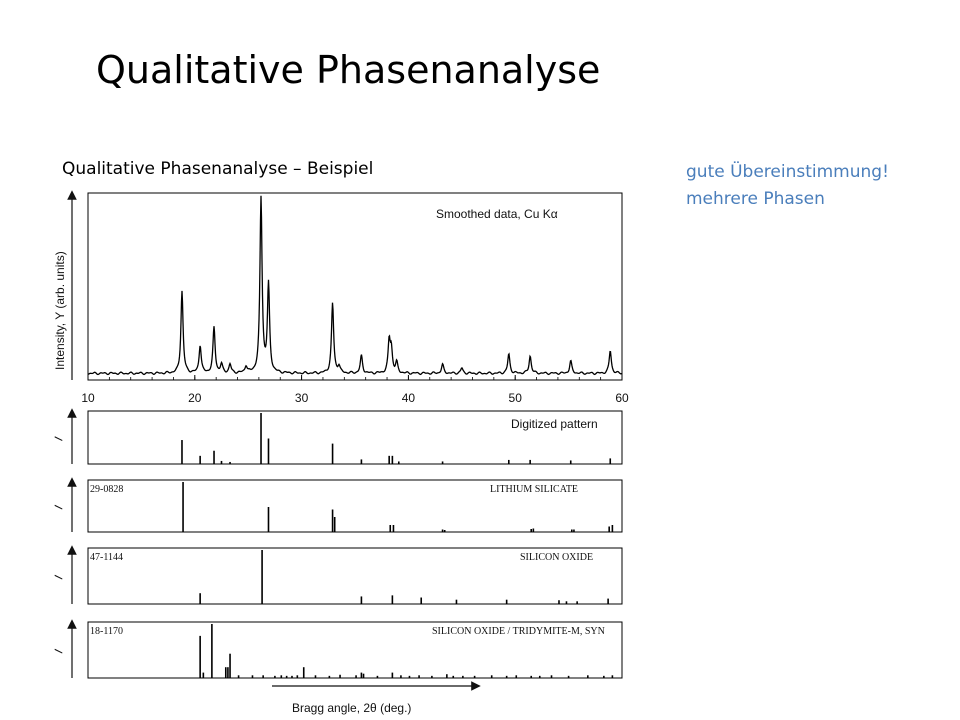 The height and width of the screenshot is (720, 960). What do you see at coordinates (351, 708) in the screenshot?
I see `xlabel: Bragg angle, 2θ (deg.)` at bounding box center [351, 708].